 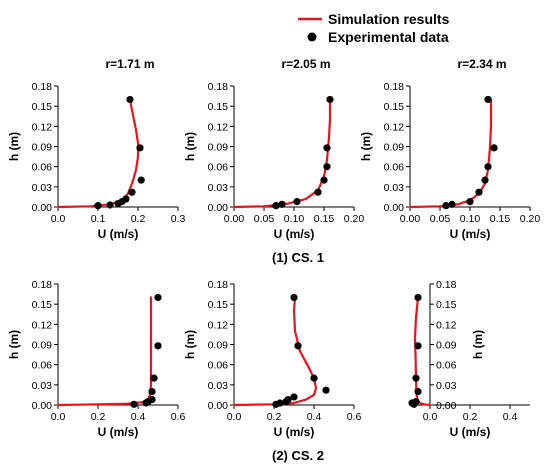 What do you see at coordinates (410, 219) in the screenshot?
I see `x-tick-label: 0.00` at bounding box center [410, 219].